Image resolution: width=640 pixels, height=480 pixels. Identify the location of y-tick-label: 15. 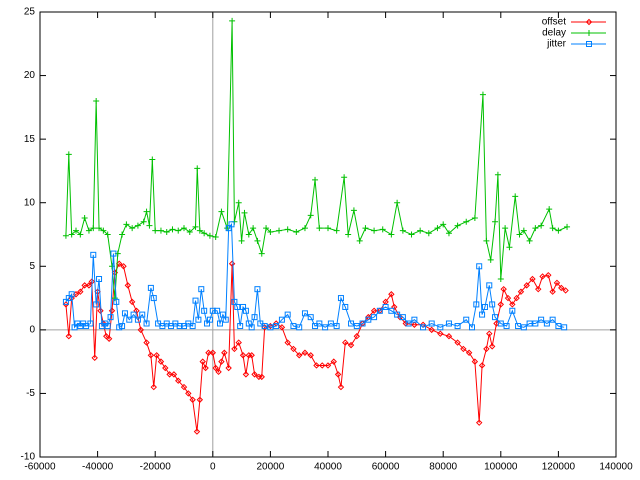
(30, 139).